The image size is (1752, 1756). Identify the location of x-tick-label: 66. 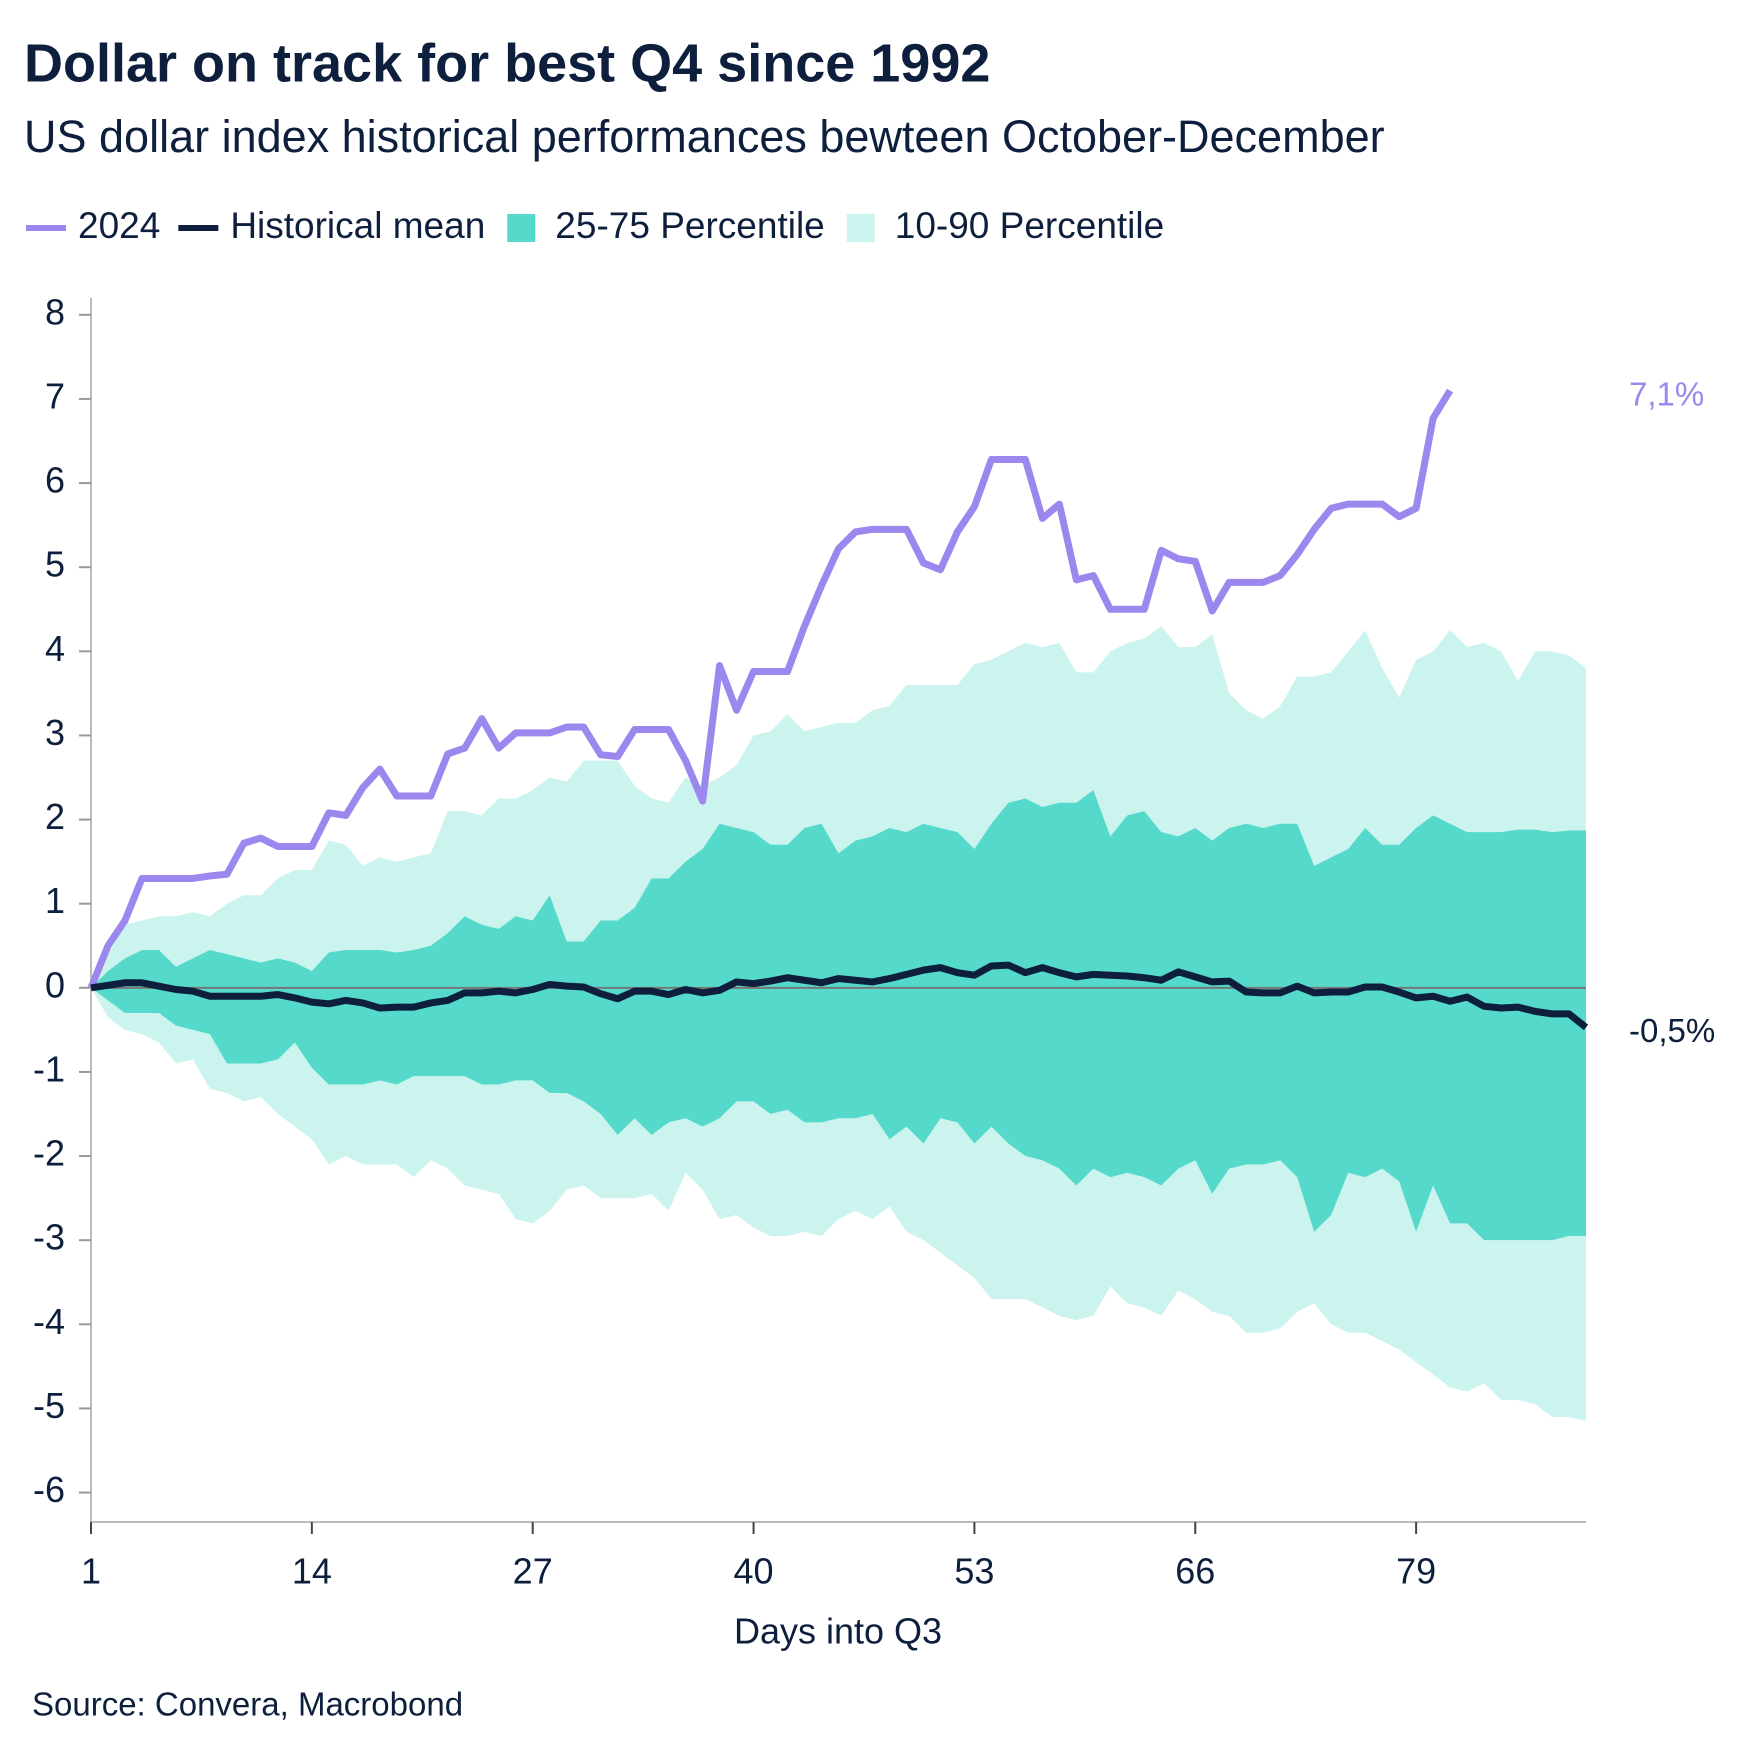
(1195, 1571).